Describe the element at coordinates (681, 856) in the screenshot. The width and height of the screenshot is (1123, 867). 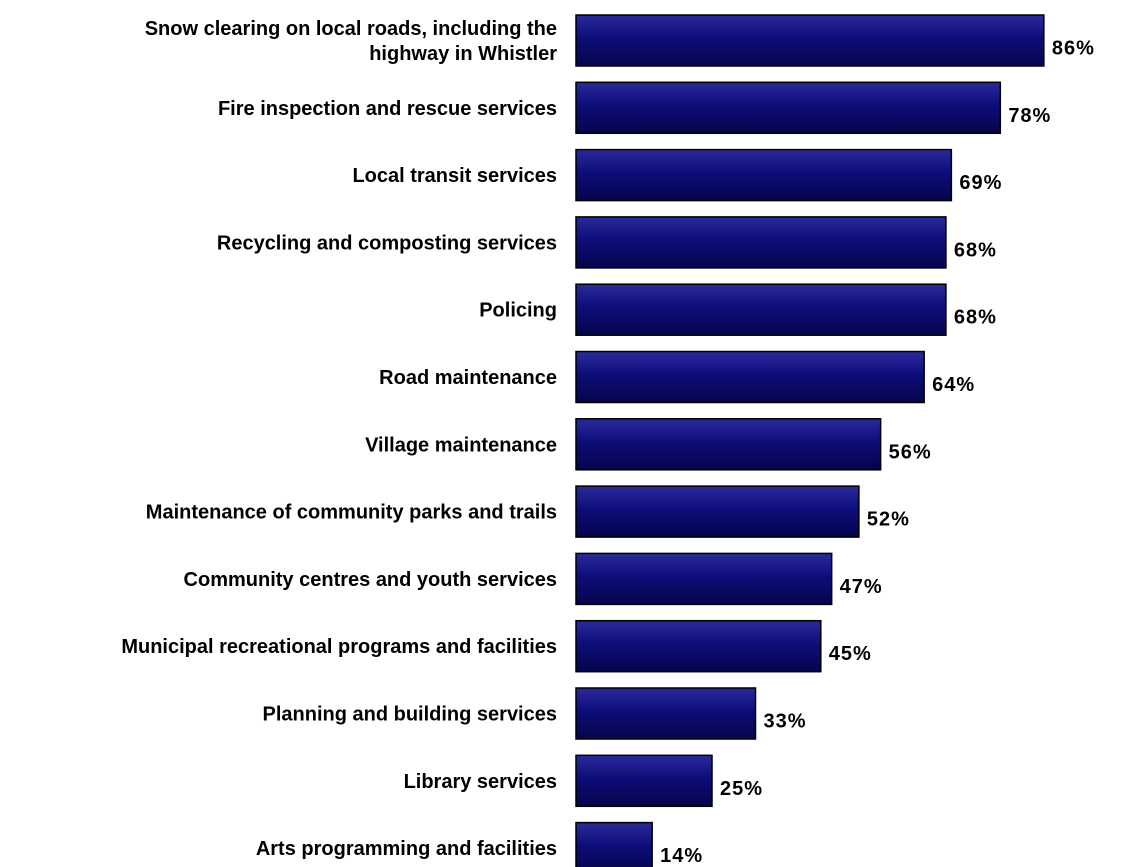
I see `value-label-13: 14%` at that location.